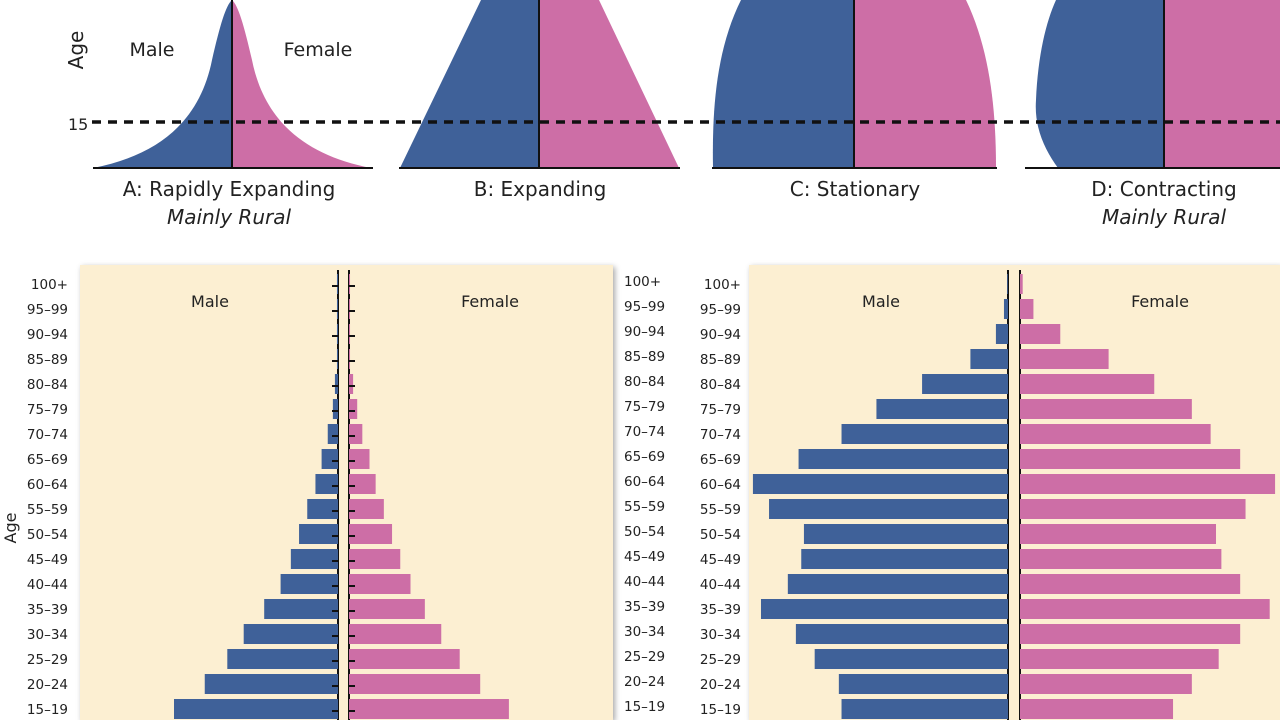 The height and width of the screenshot is (720, 1280). What do you see at coordinates (47, 585) in the screenshot?
I see `age-group-label: 40–44` at bounding box center [47, 585].